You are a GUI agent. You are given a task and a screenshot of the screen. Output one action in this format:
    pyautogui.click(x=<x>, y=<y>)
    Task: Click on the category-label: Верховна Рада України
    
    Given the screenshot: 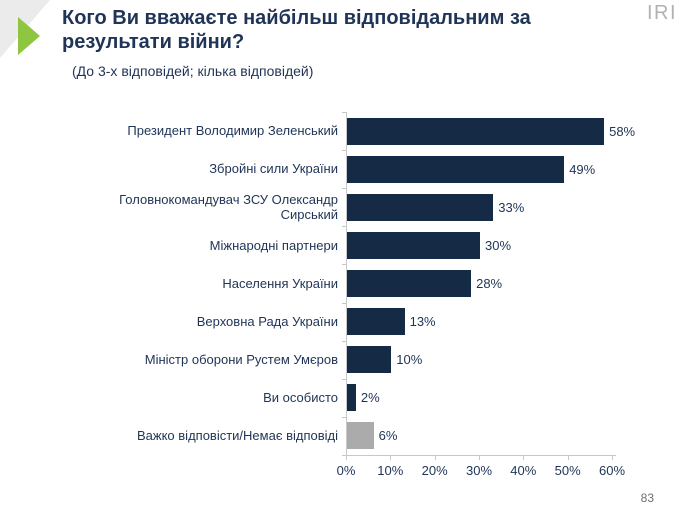 What is the action you would take?
    pyautogui.click(x=267, y=321)
    